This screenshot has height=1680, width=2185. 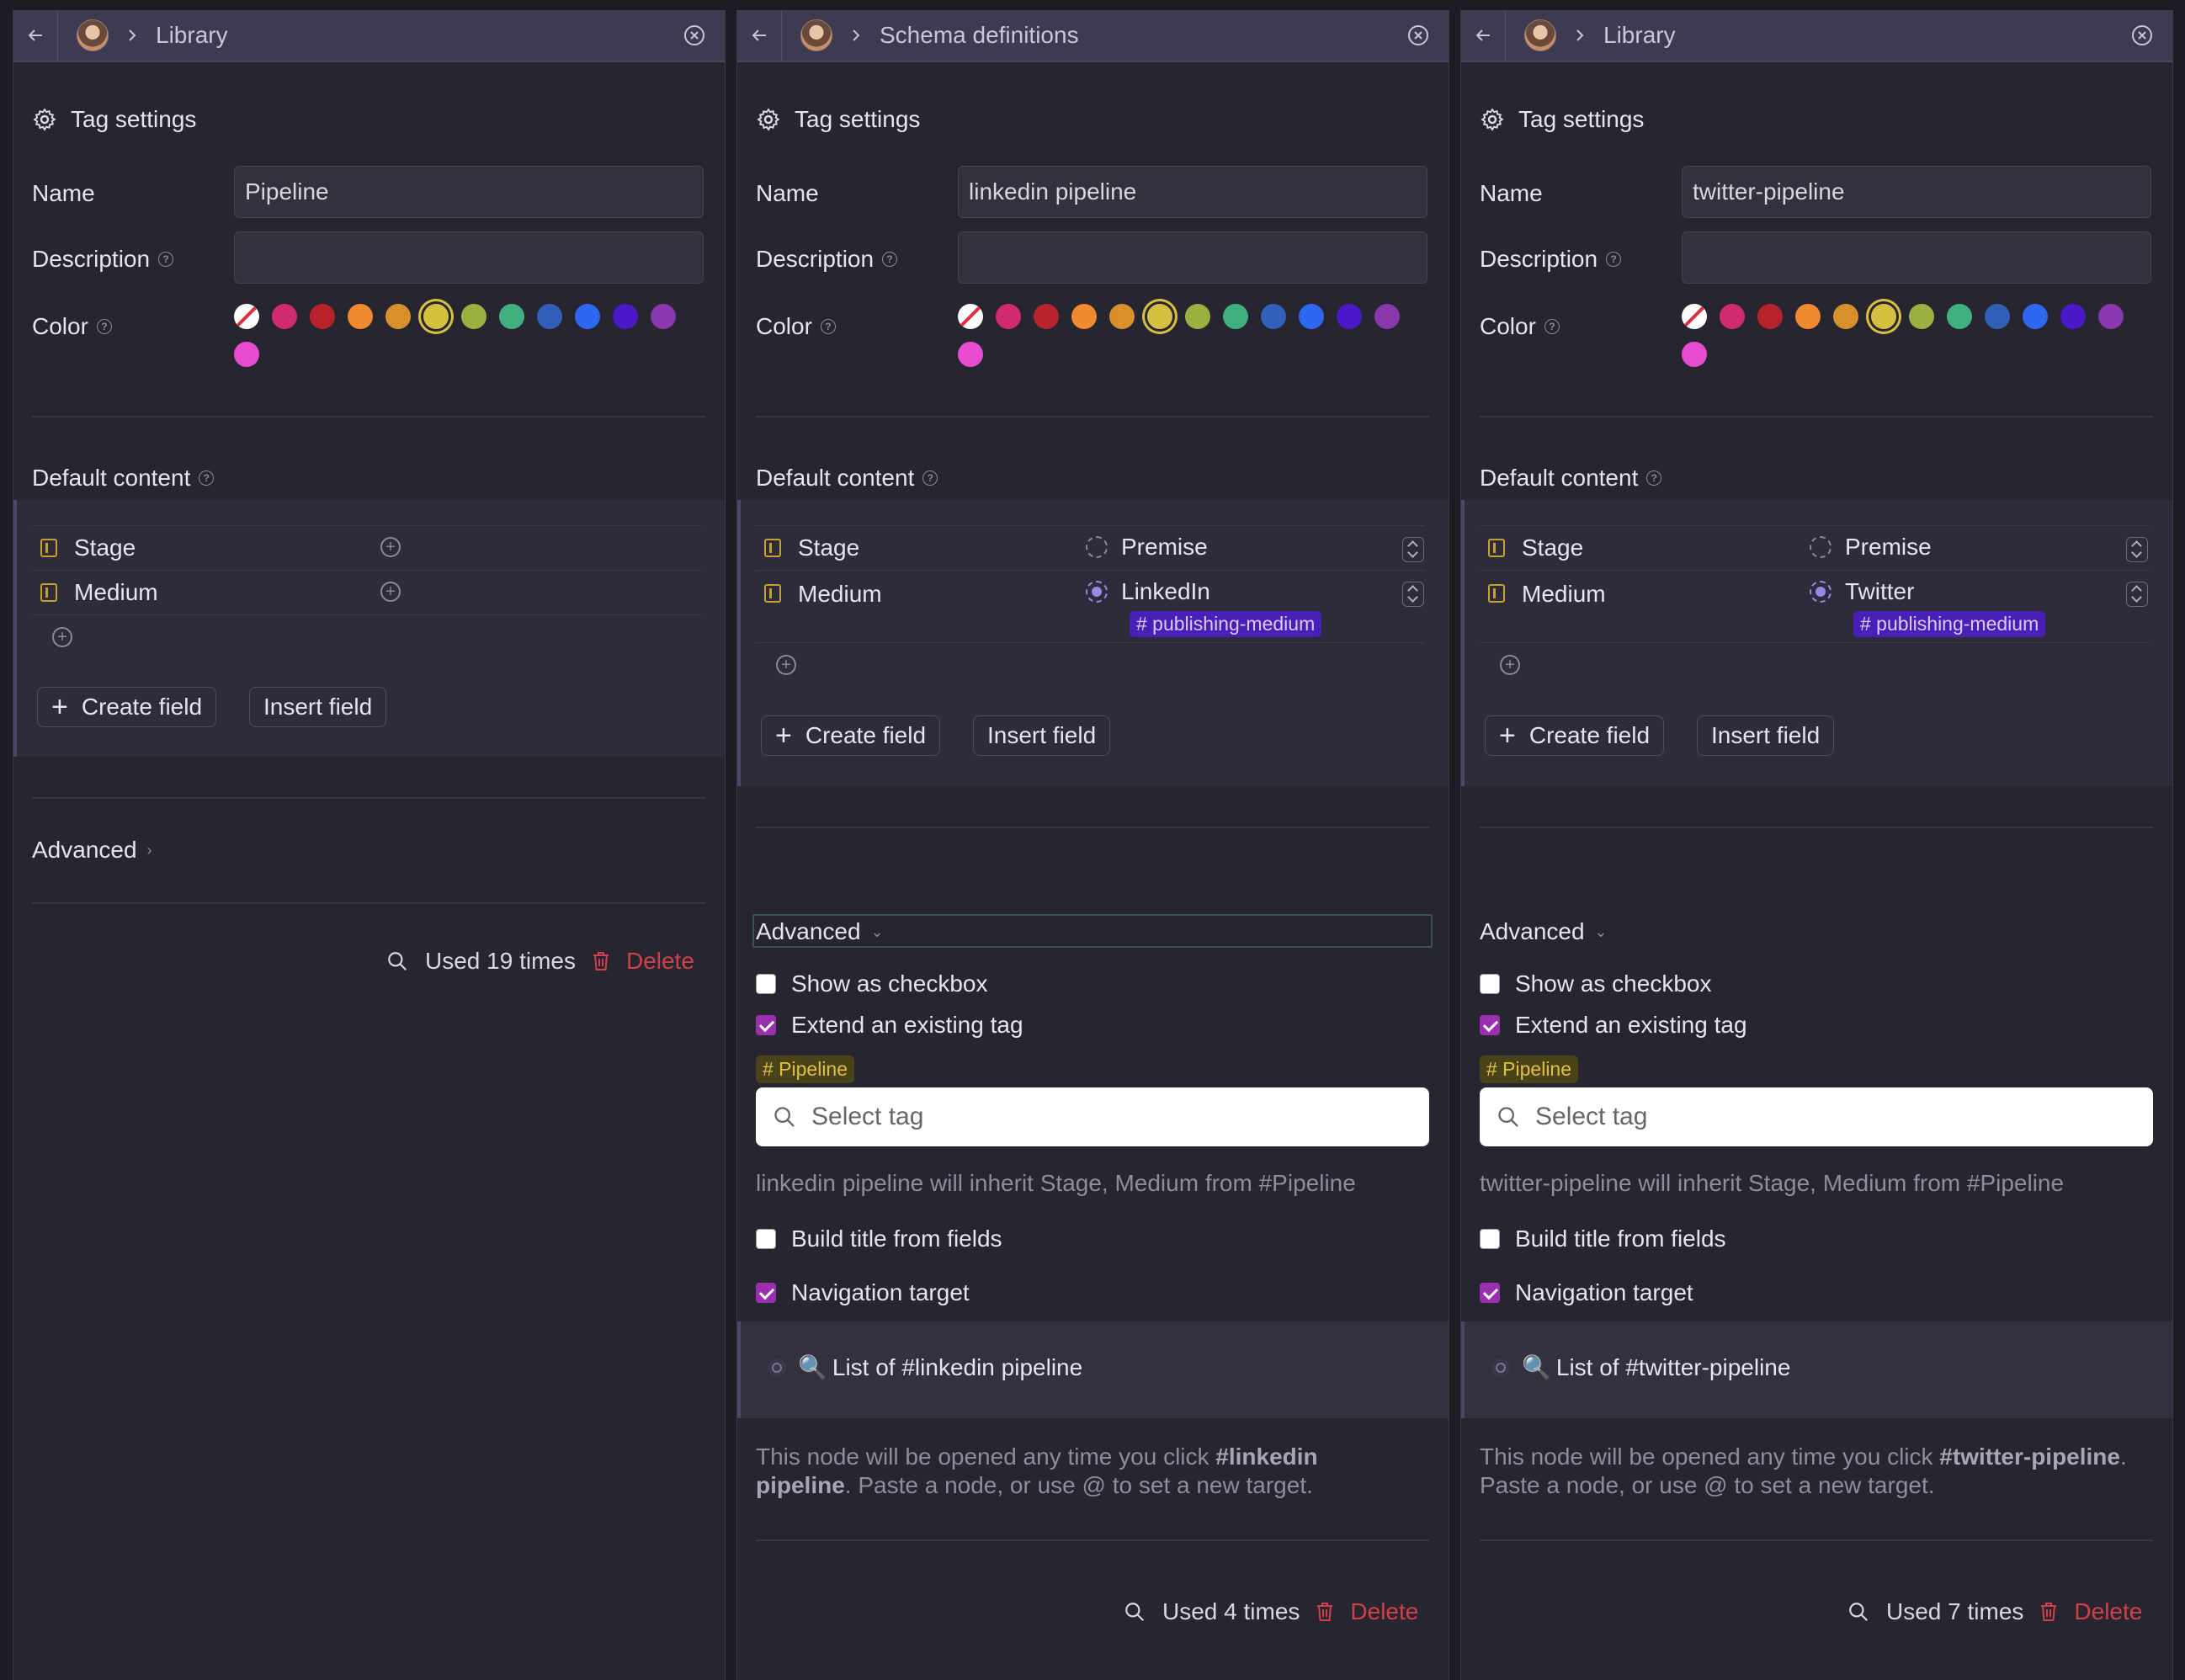 I want to click on advanced-toggle: Advanced ›, so click(x=92, y=850).